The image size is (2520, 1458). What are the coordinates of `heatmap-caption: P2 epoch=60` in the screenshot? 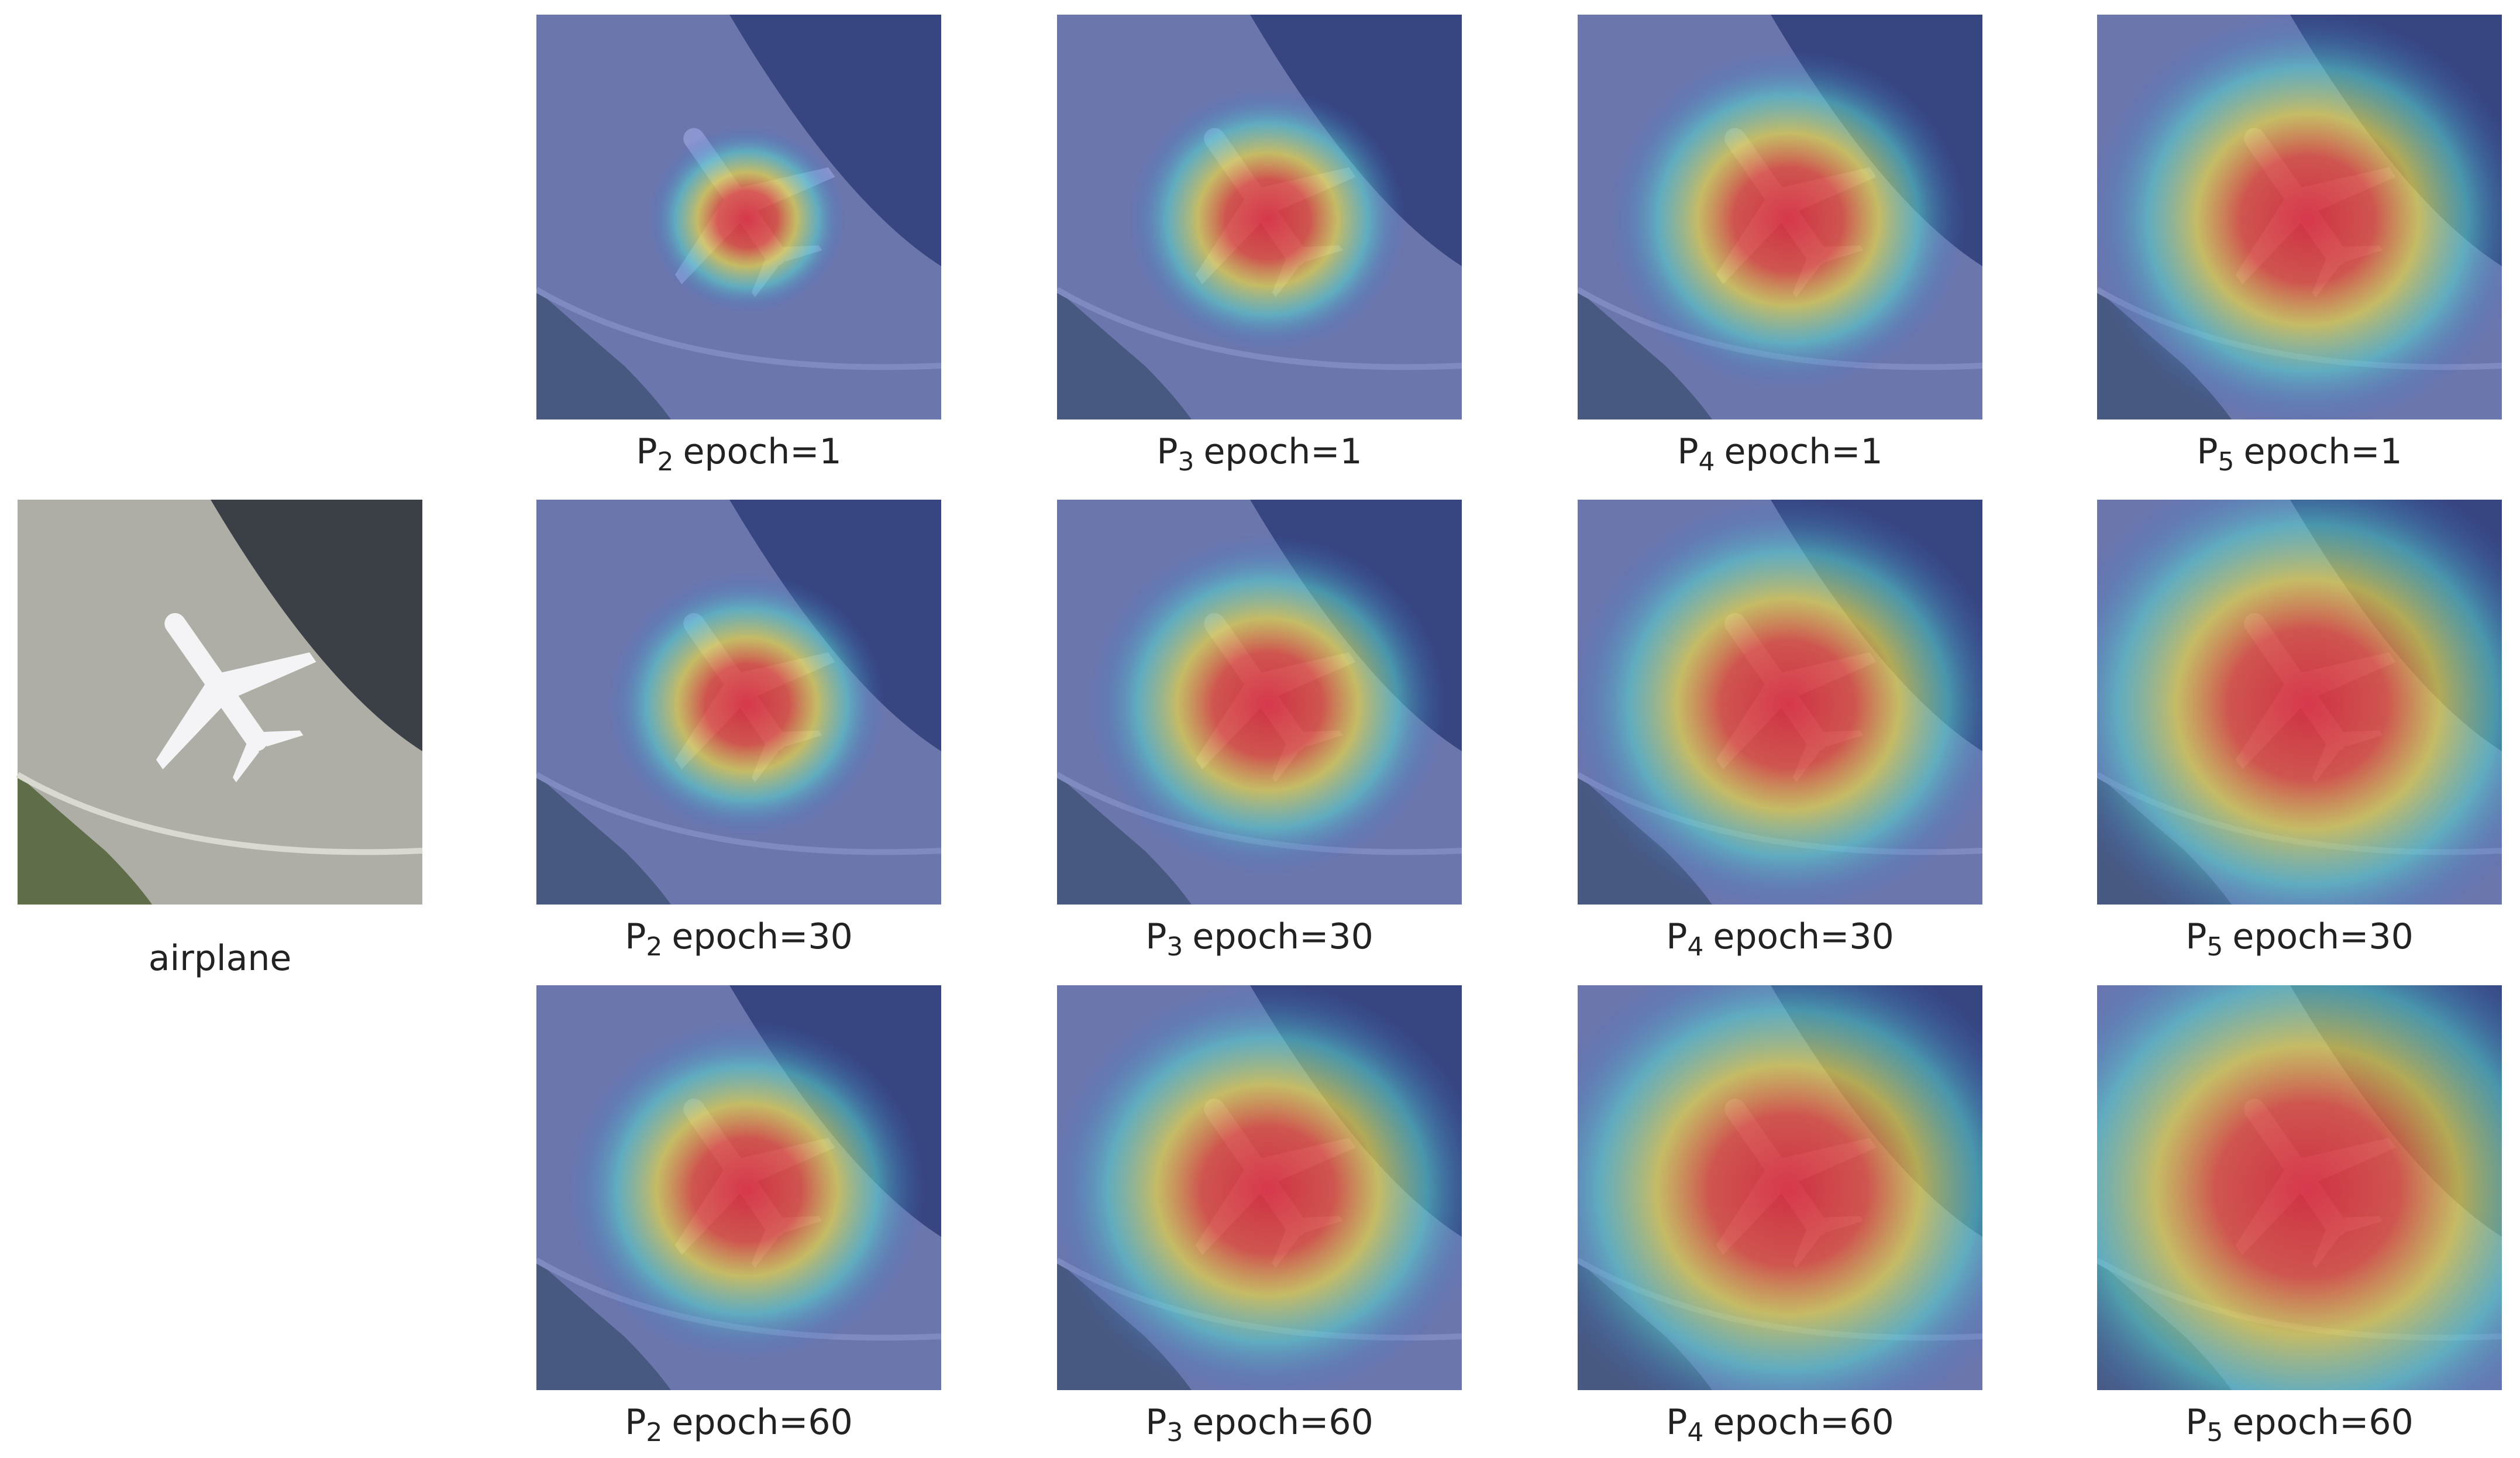 It's located at (739, 1425).